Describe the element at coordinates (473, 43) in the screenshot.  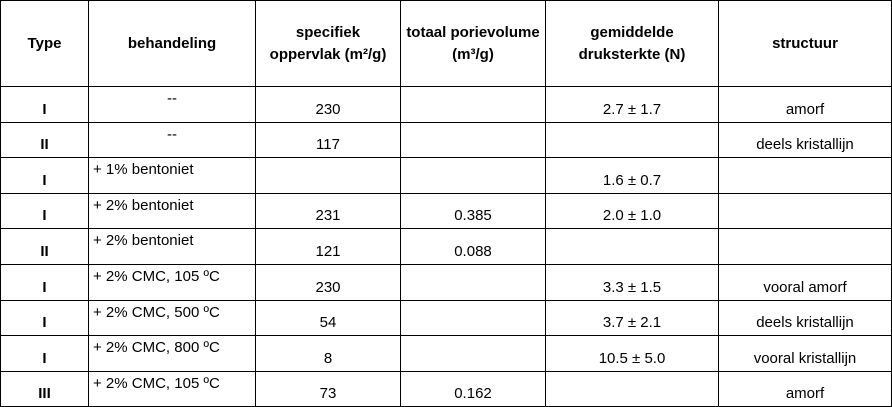
I see `header-cell: totaal porievolume (m³/g)` at that location.